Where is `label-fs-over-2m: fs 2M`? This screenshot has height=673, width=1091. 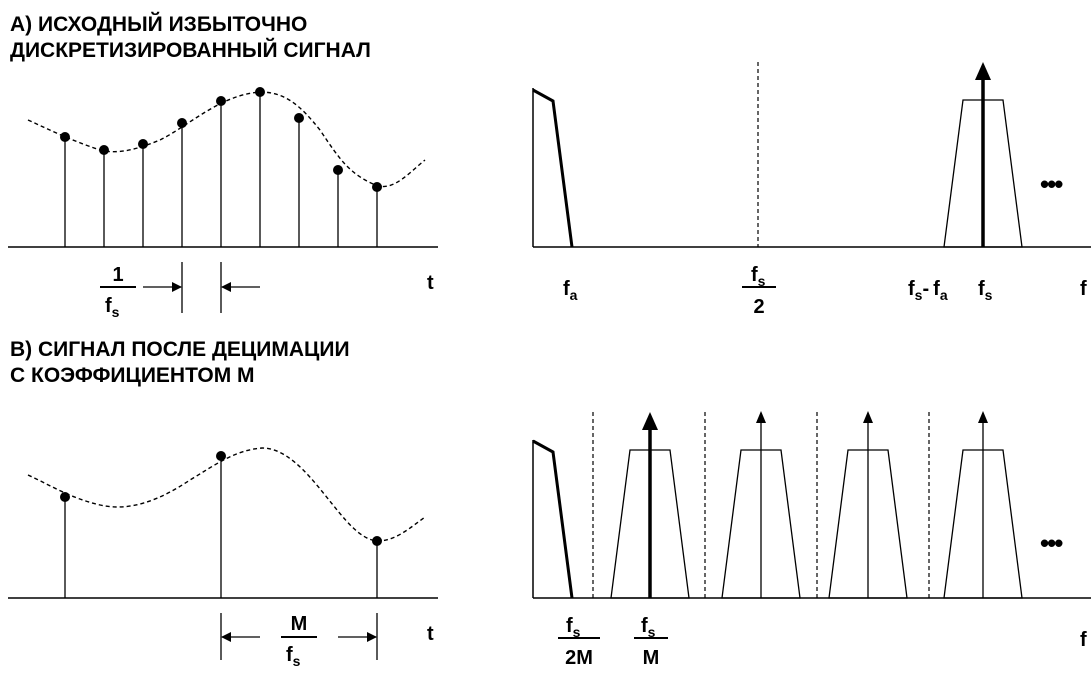
label-fs-over-2m: fs 2M is located at coordinates (579, 642).